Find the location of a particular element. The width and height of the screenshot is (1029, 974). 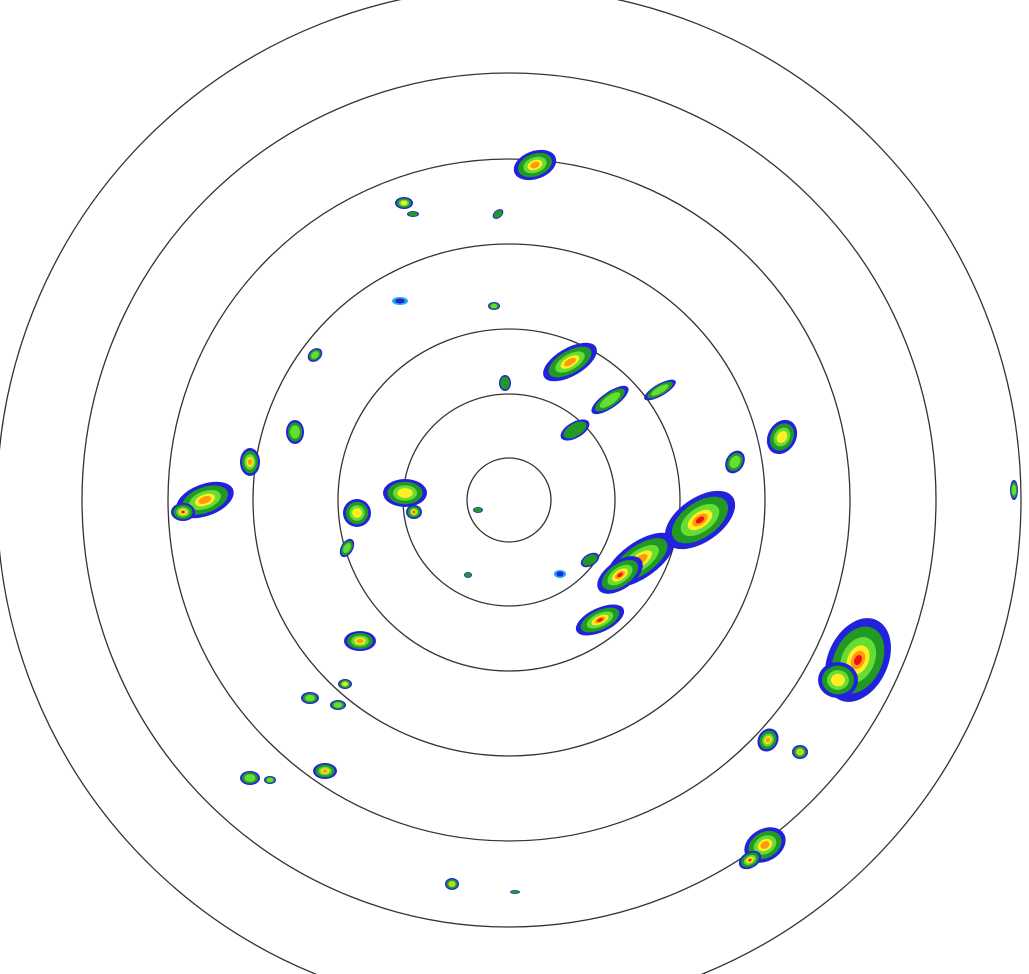

range-ring is located at coordinates (509, 500).